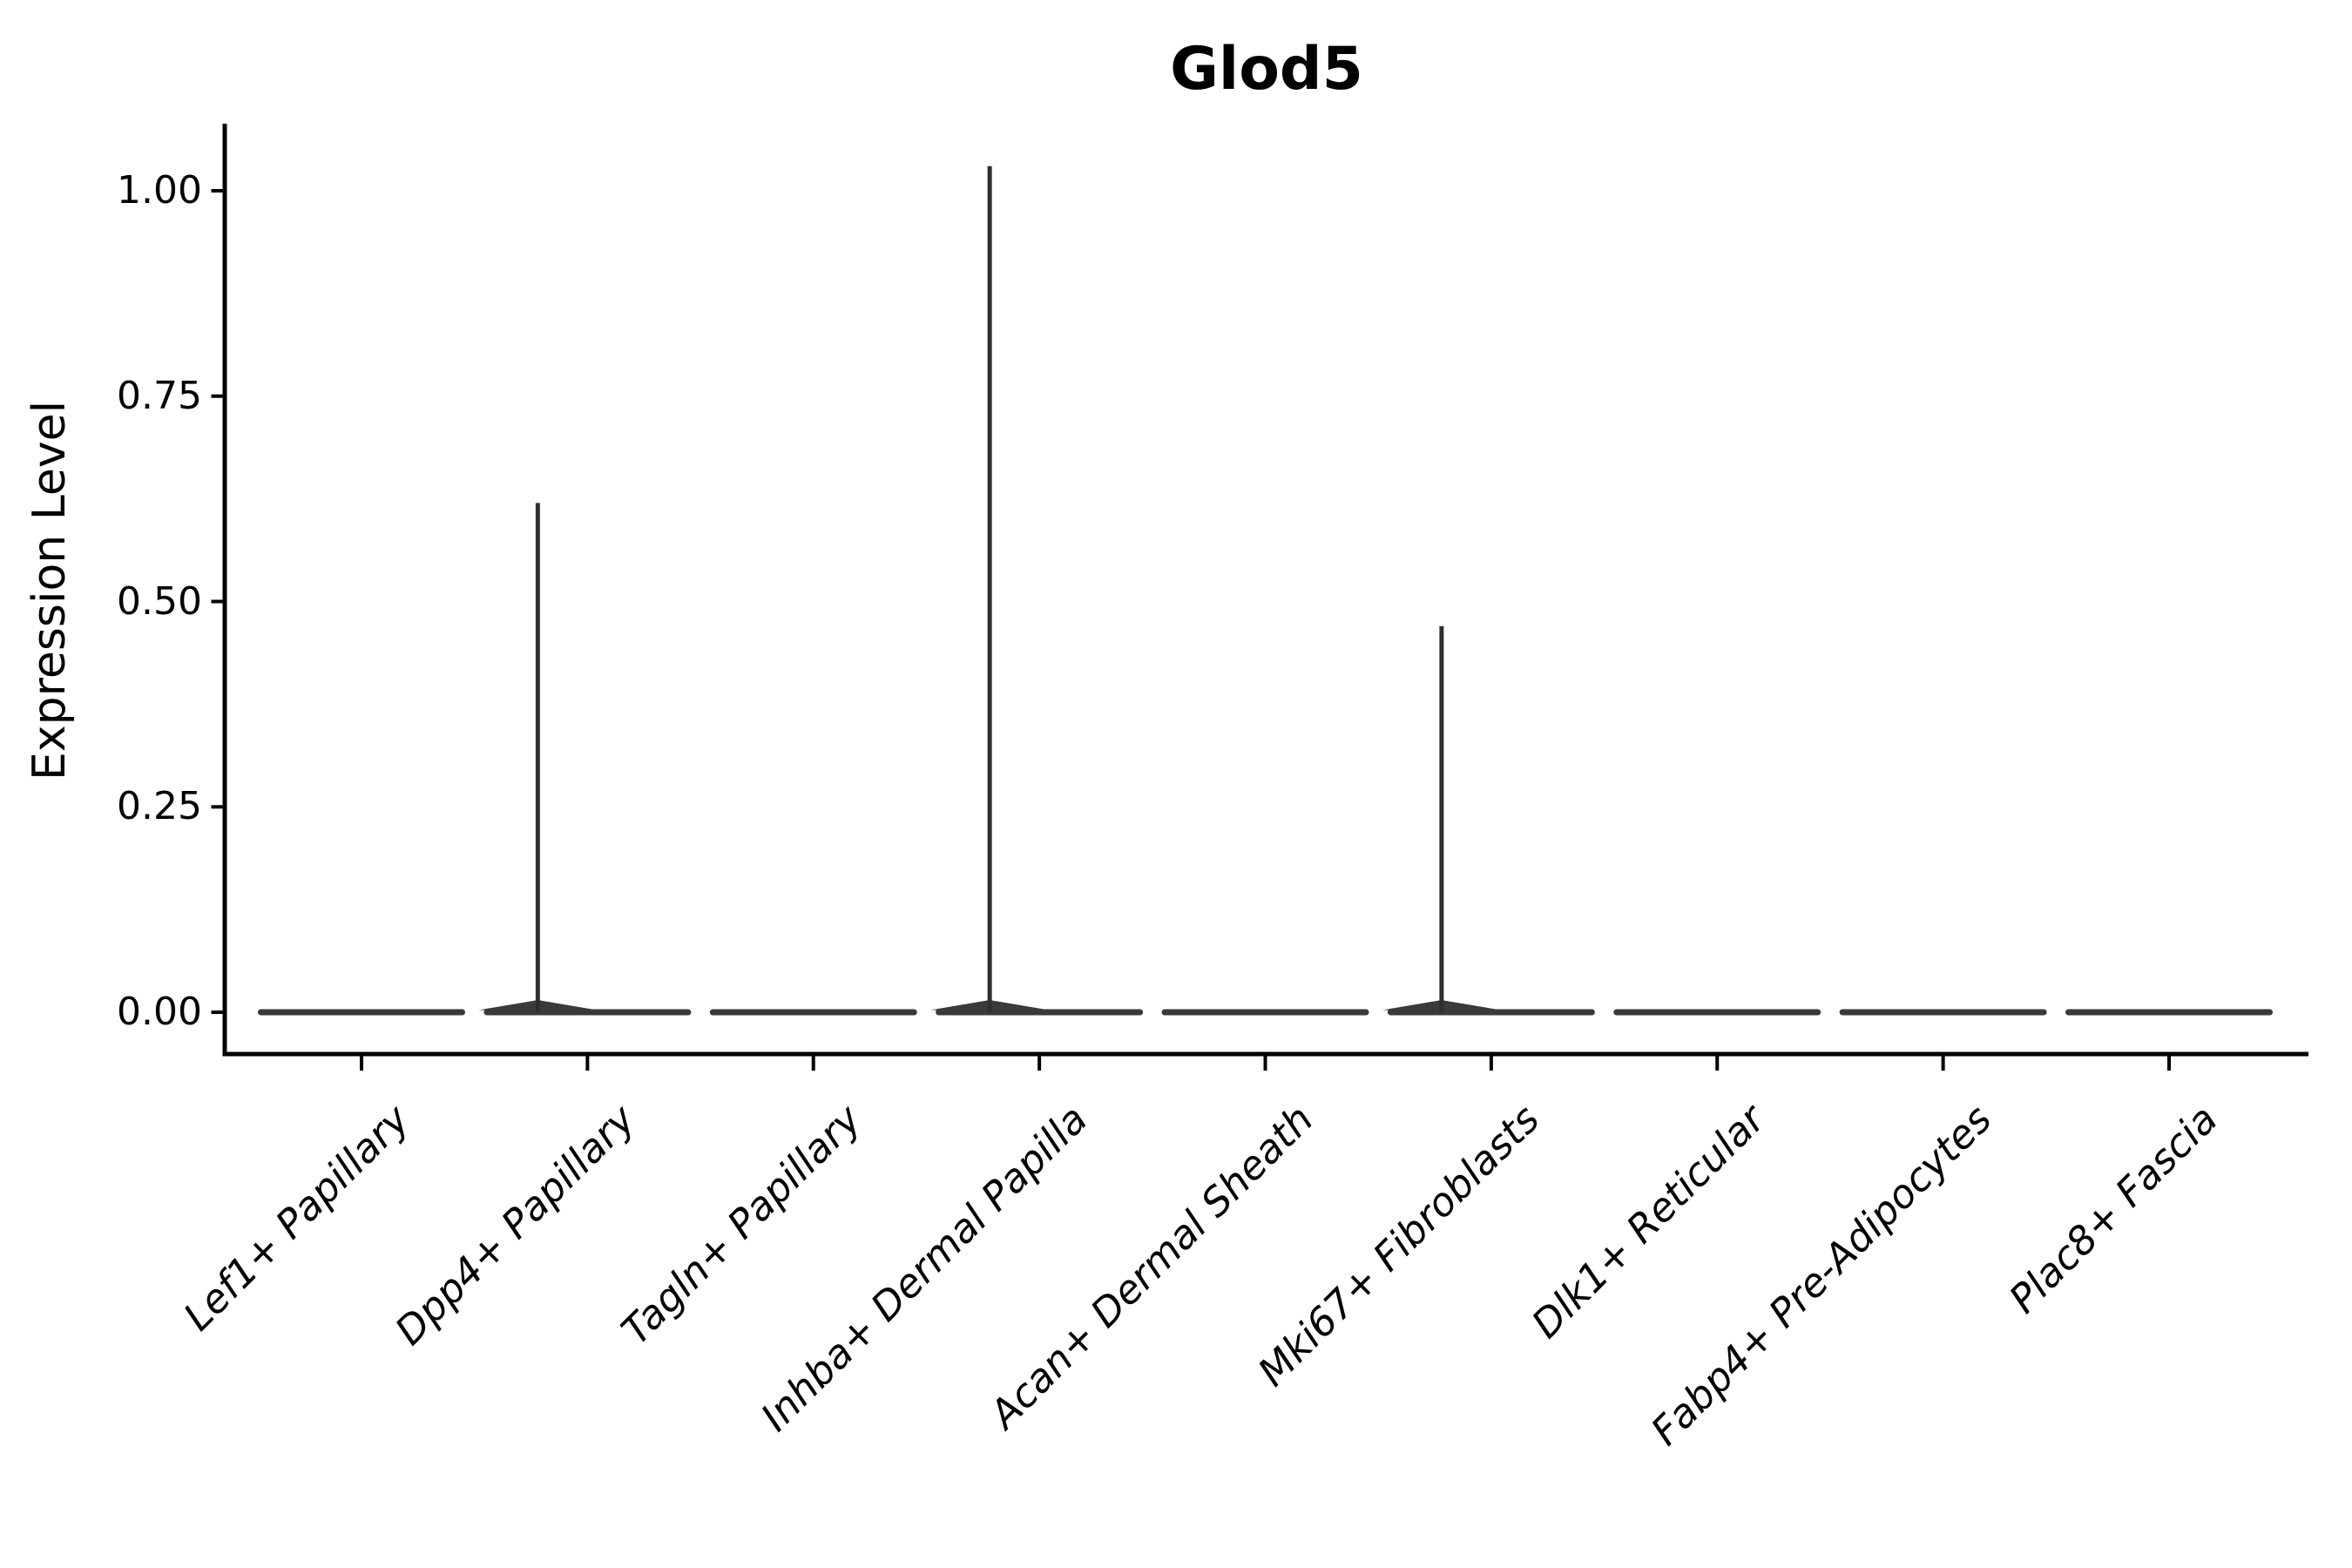 This screenshot has height=1568, width=2352. Describe the element at coordinates (159, 601) in the screenshot. I see `y-tick-label: 0.50` at that location.